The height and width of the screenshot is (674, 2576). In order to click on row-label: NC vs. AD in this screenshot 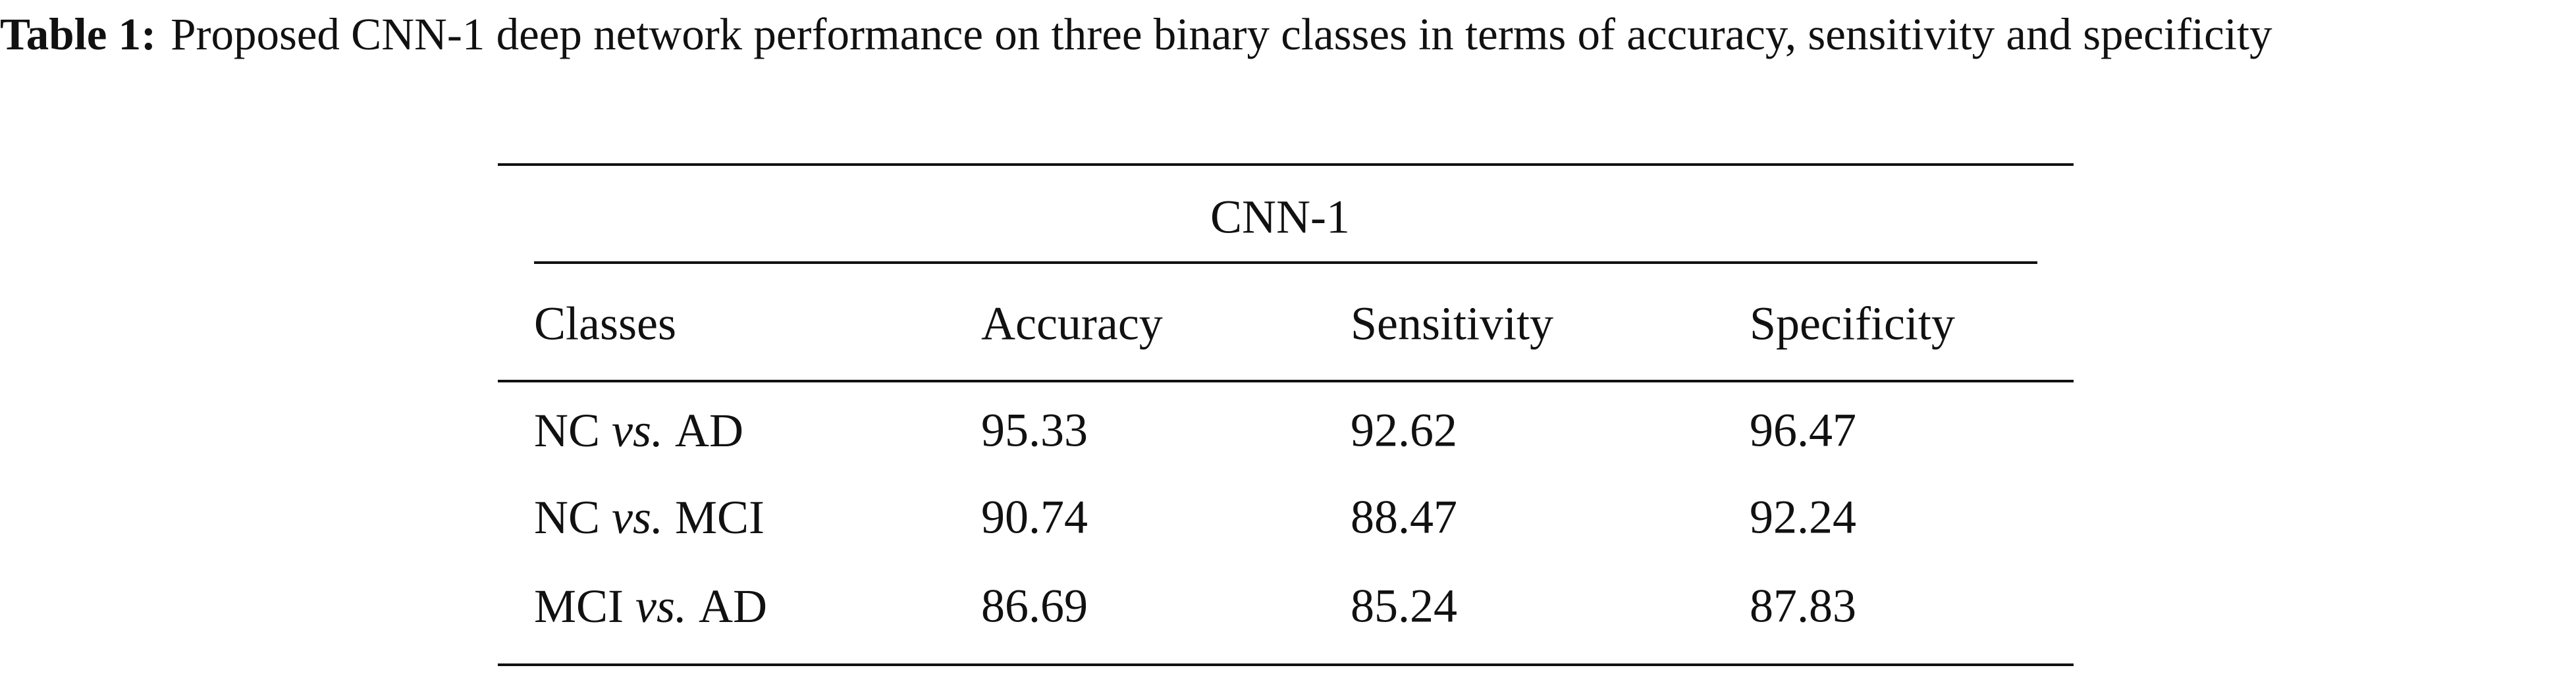, I will do `click(638, 430)`.